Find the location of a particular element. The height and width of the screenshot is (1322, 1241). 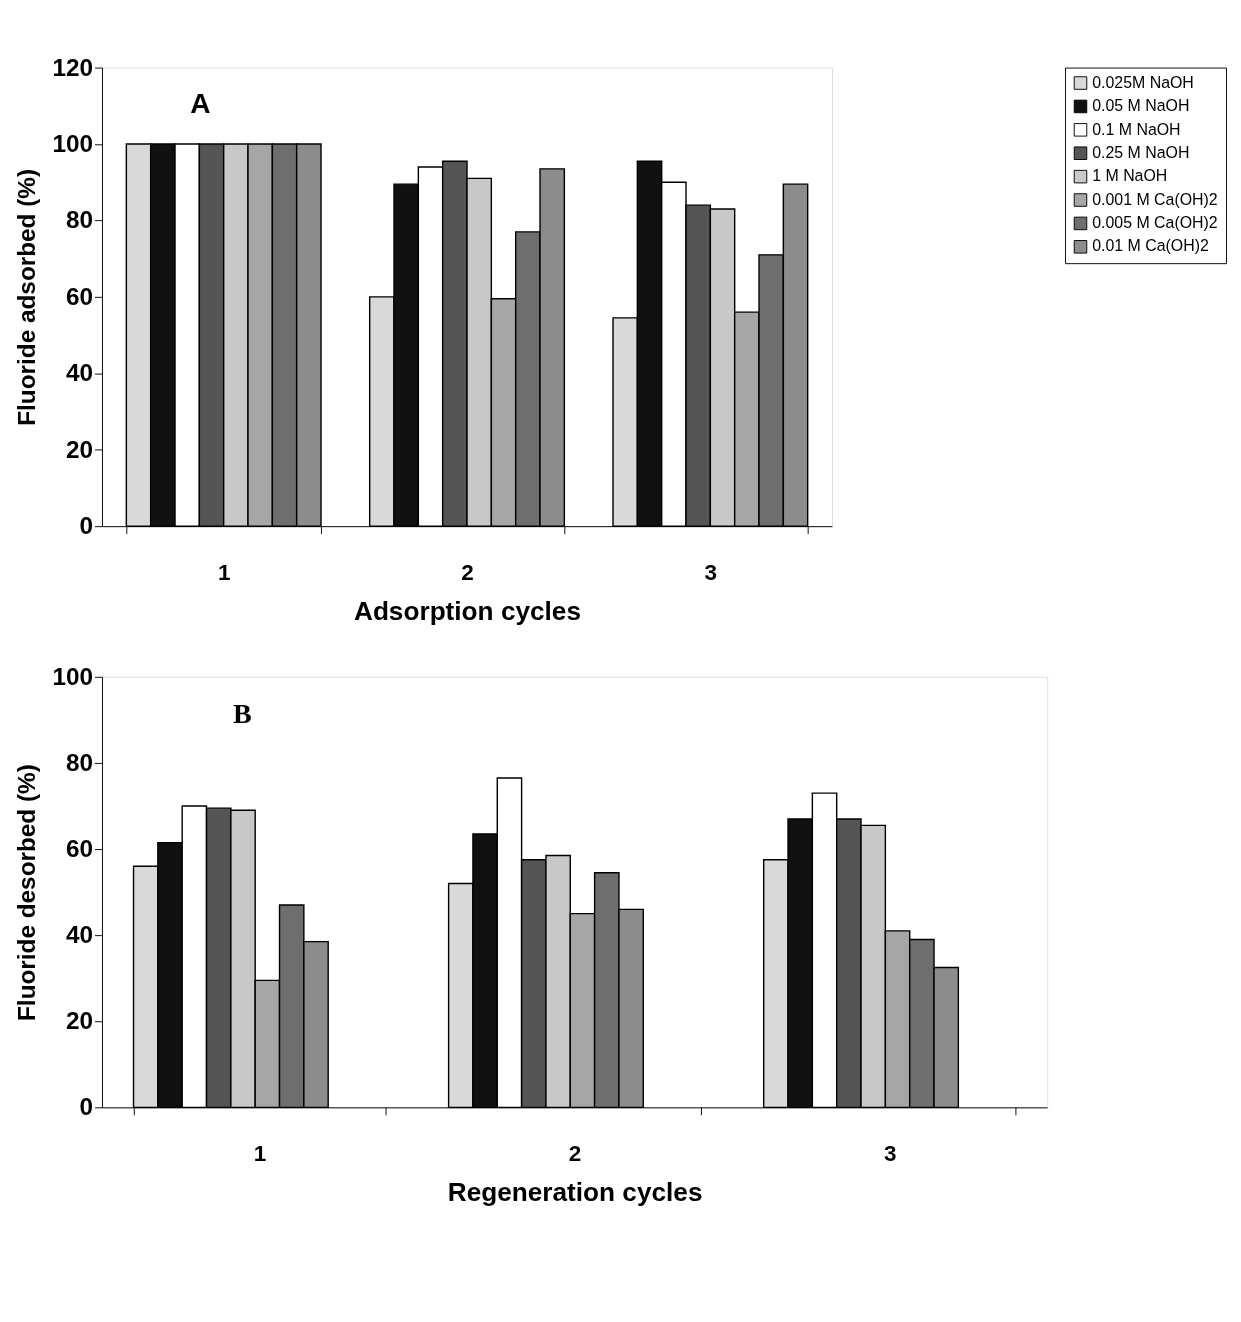

legend-label: 0.1 M NaOH is located at coordinates (1136, 129).